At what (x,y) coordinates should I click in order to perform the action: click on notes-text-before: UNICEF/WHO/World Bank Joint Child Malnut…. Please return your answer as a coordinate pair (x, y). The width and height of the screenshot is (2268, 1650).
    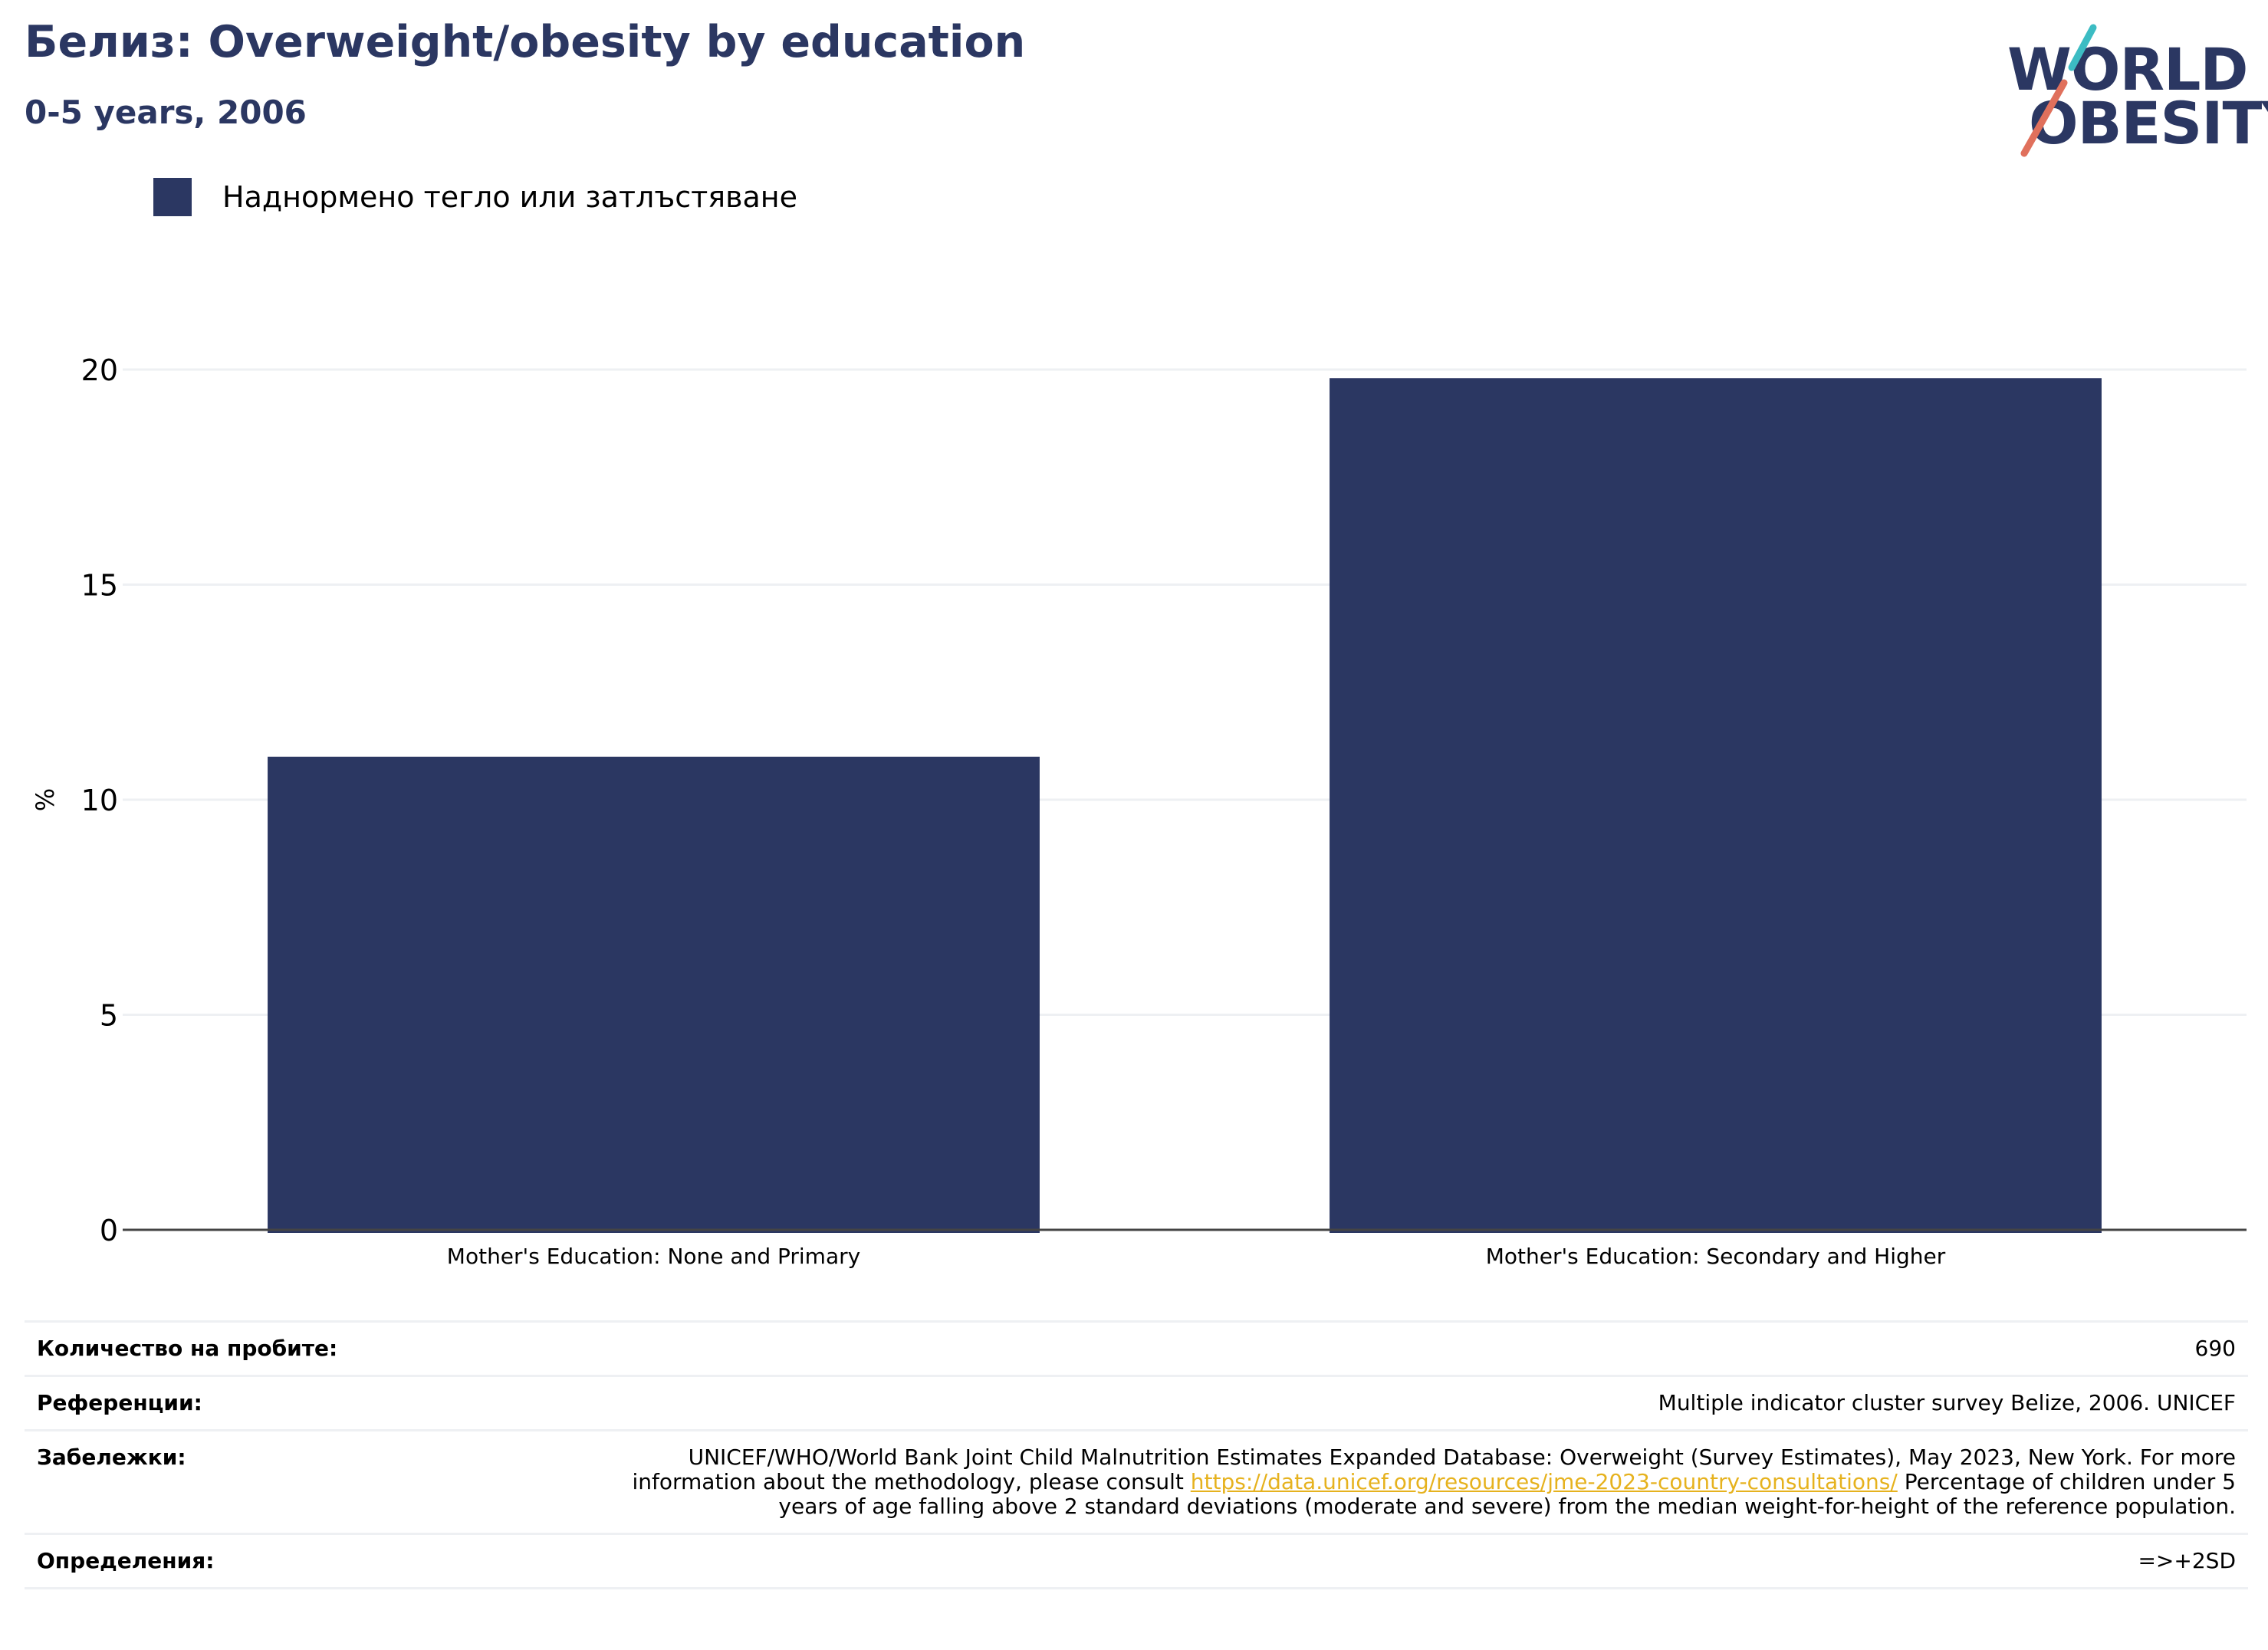
    Looking at the image, I should click on (1434, 1469).